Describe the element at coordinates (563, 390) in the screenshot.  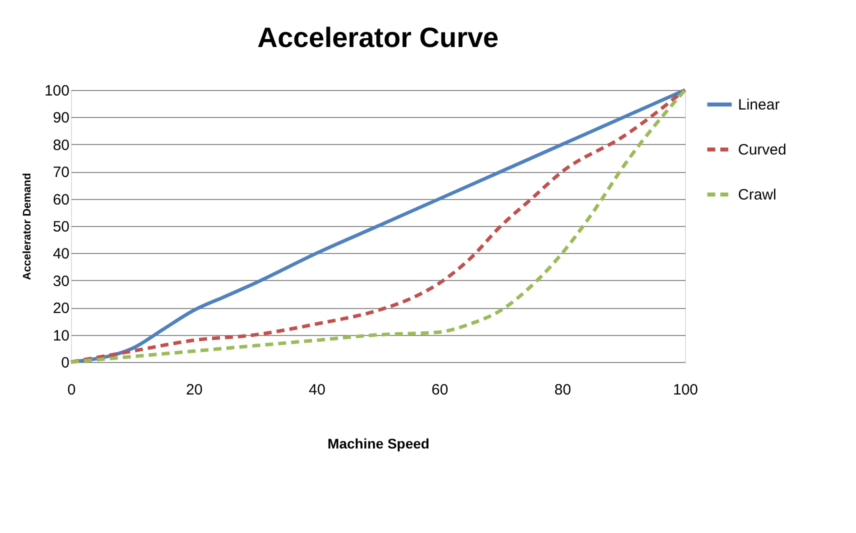
I see `x-tick-label: 80` at that location.